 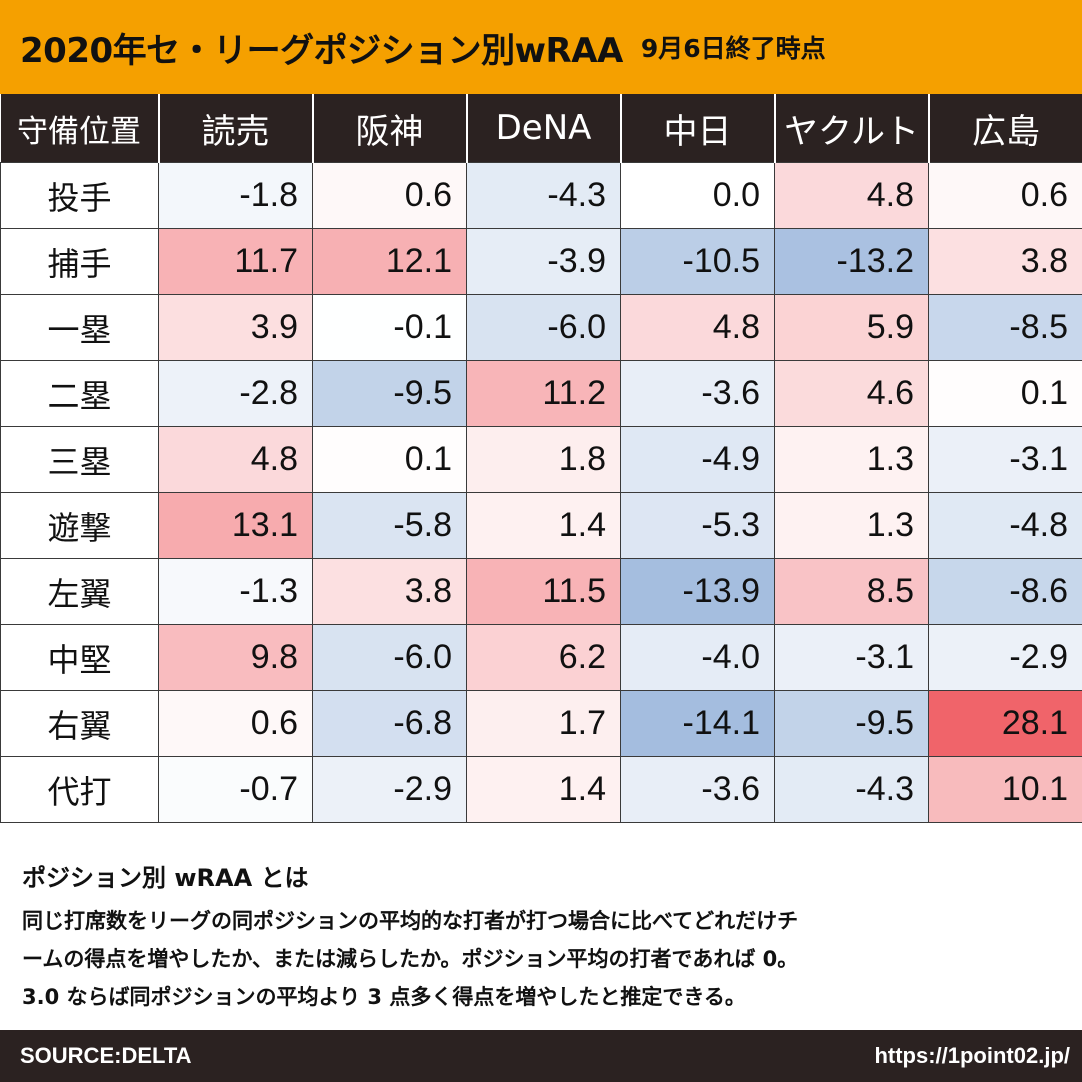 What do you see at coordinates (543, 261) in the screenshot?
I see `value-cell: -3.9` at bounding box center [543, 261].